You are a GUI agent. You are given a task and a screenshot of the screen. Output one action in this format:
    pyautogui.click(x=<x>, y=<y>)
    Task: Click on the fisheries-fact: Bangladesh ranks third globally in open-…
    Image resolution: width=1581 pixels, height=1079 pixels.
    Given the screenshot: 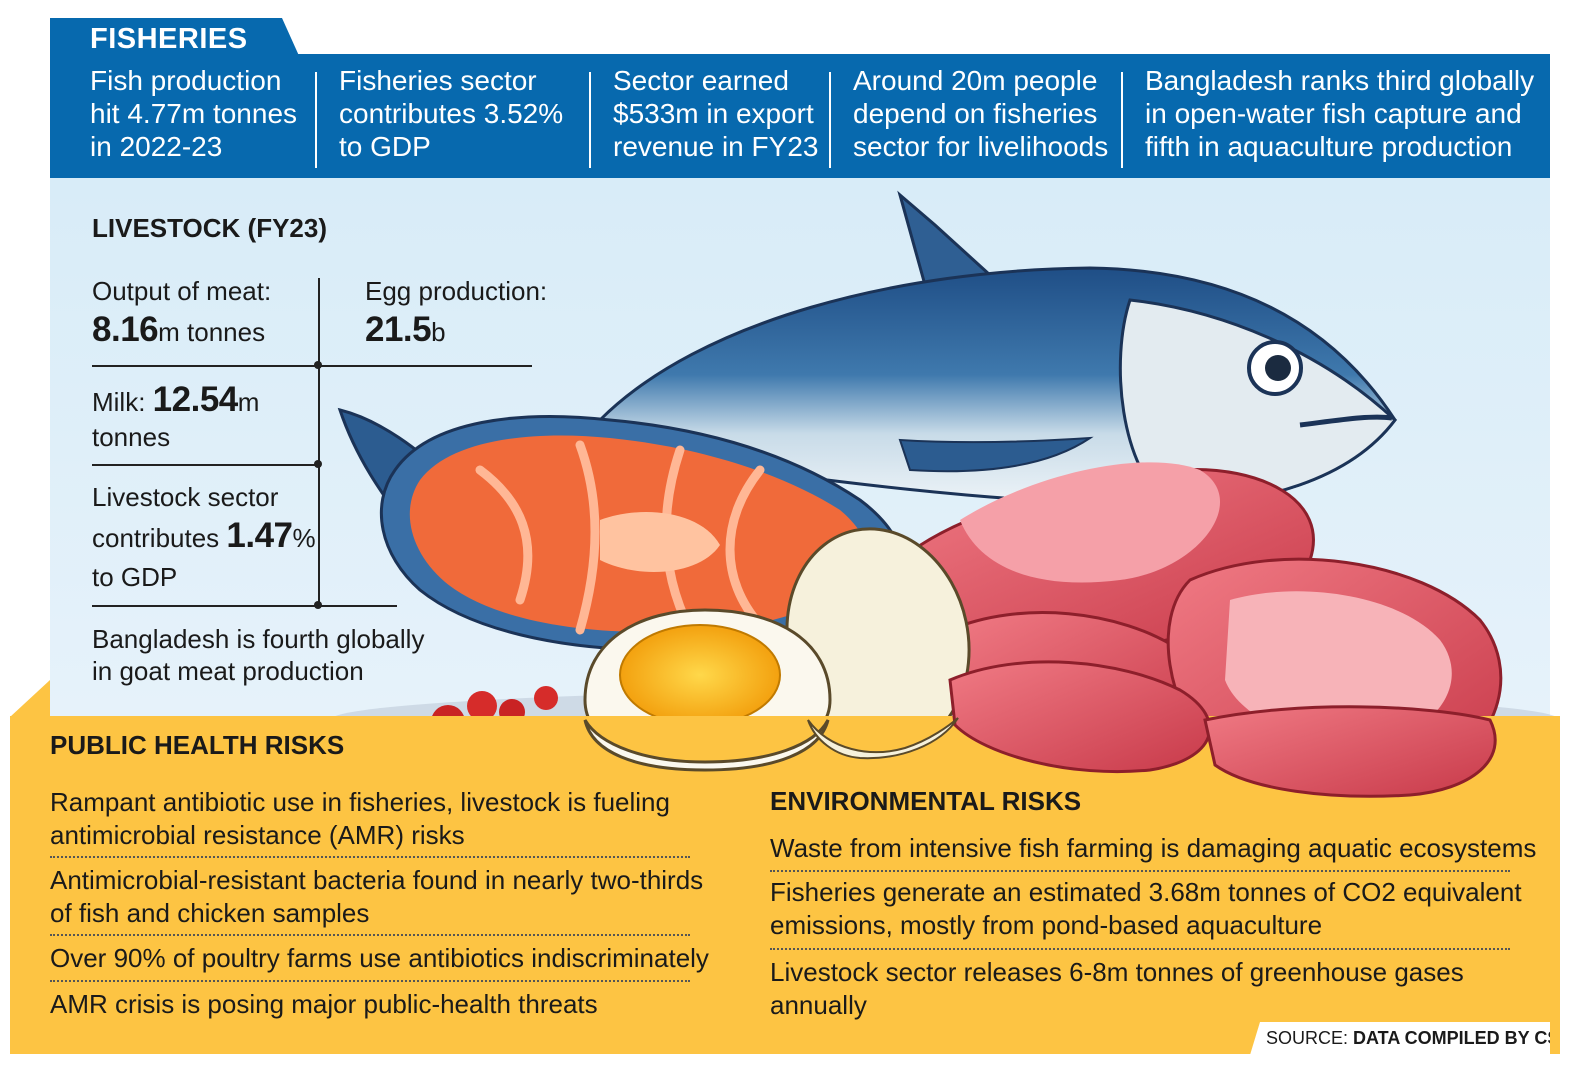 What is the action you would take?
    pyautogui.click(x=1331, y=116)
    